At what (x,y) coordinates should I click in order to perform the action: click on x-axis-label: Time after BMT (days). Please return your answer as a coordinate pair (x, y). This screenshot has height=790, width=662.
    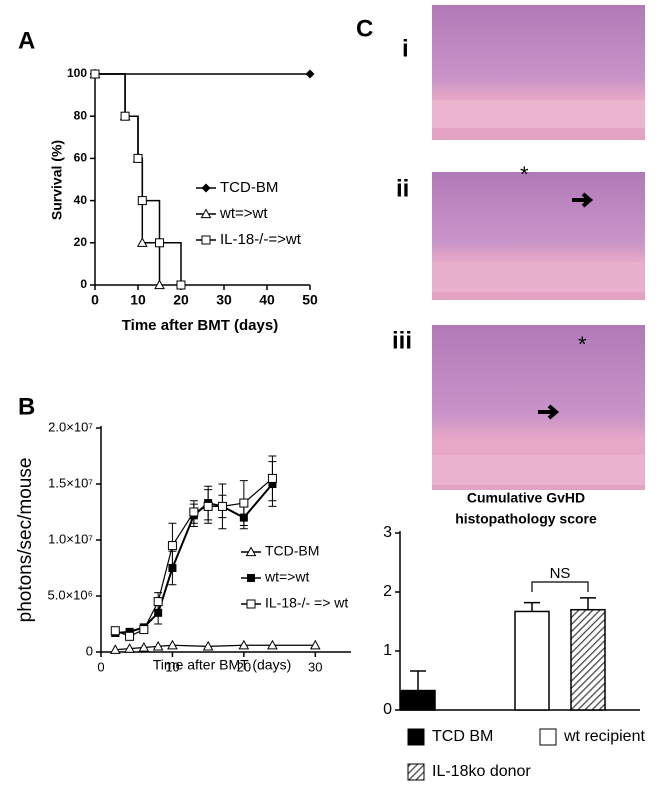
    Looking at the image, I should click on (222, 665).